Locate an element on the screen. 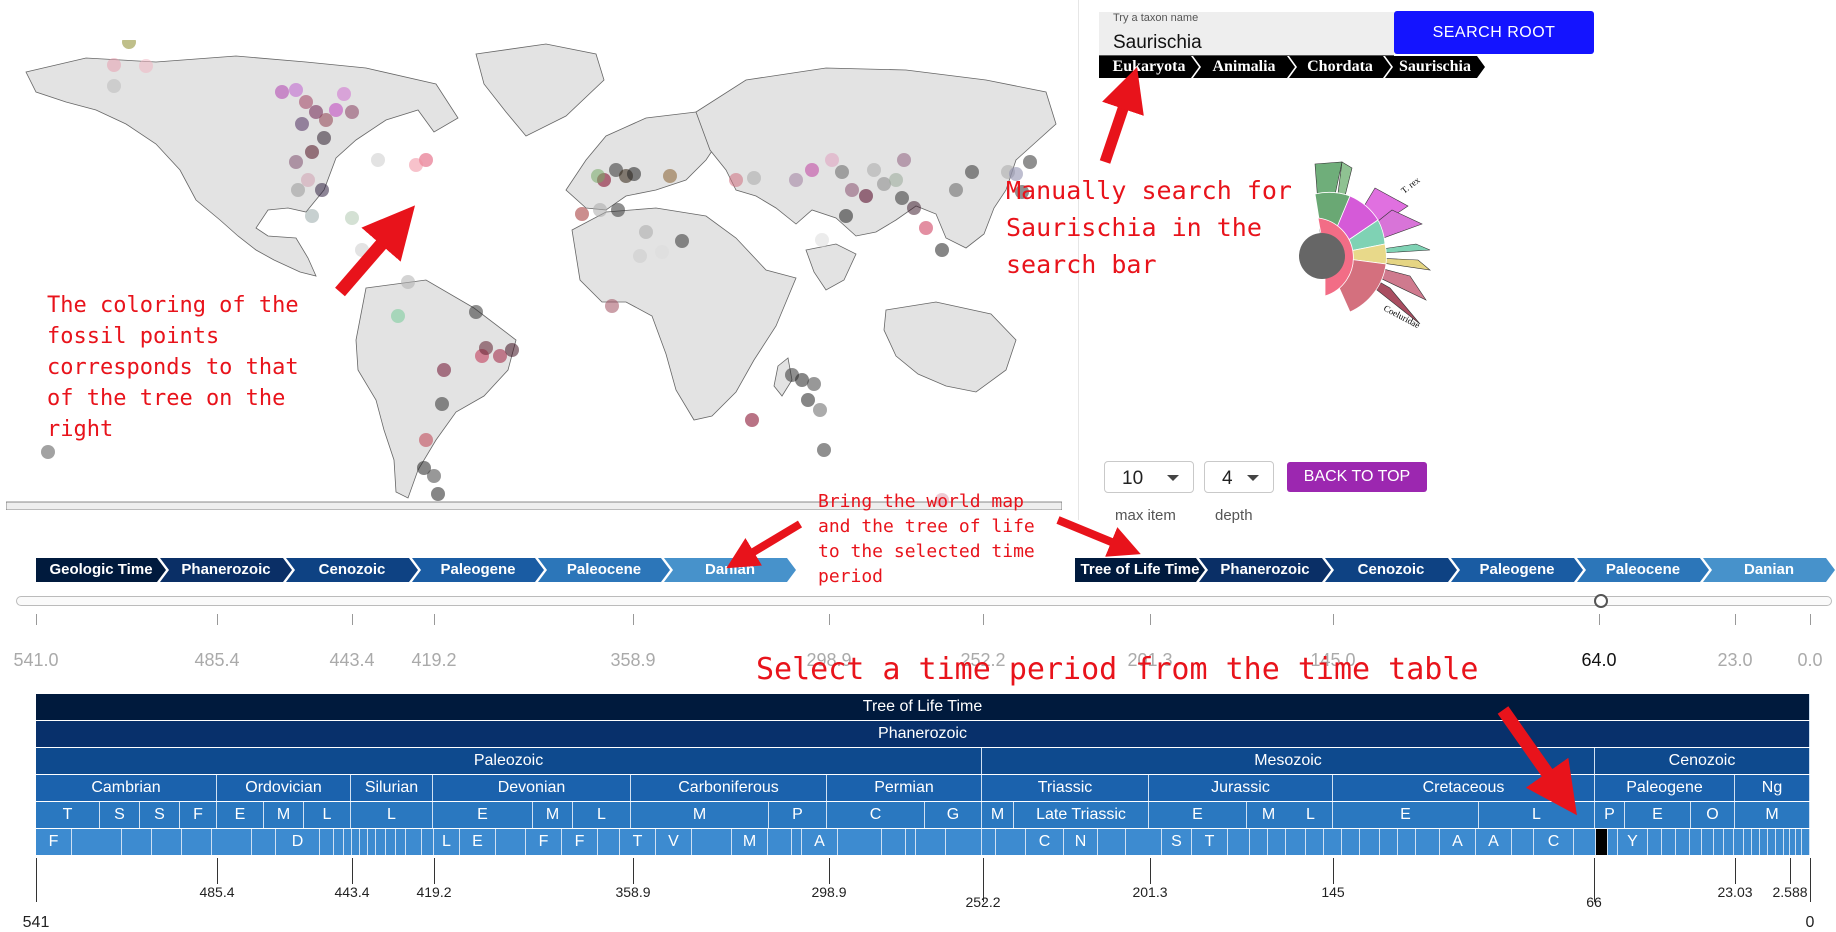 This screenshot has height=932, width=1836. timescale-age-cell: N is located at coordinates (1081, 842).